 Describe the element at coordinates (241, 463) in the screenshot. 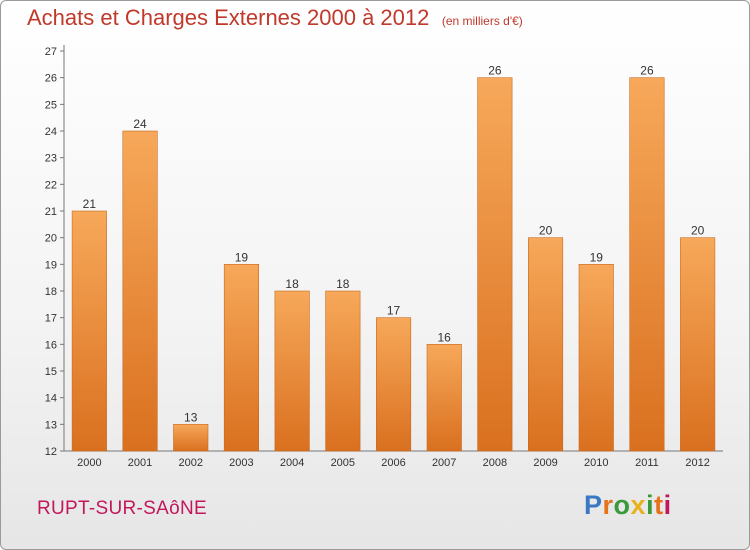

I see `x-tick-label: 2003` at that location.